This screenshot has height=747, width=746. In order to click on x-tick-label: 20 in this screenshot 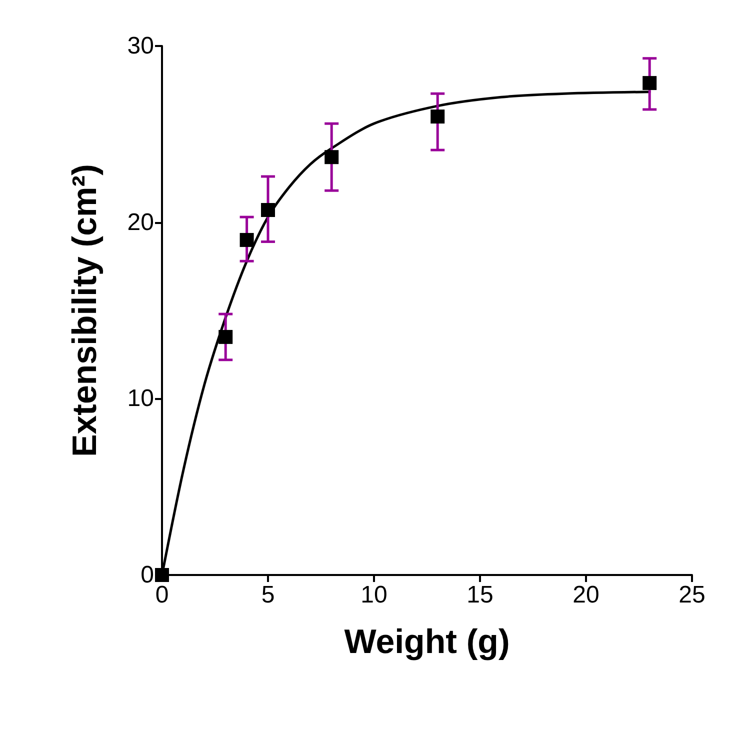, I will do `click(586, 595)`.